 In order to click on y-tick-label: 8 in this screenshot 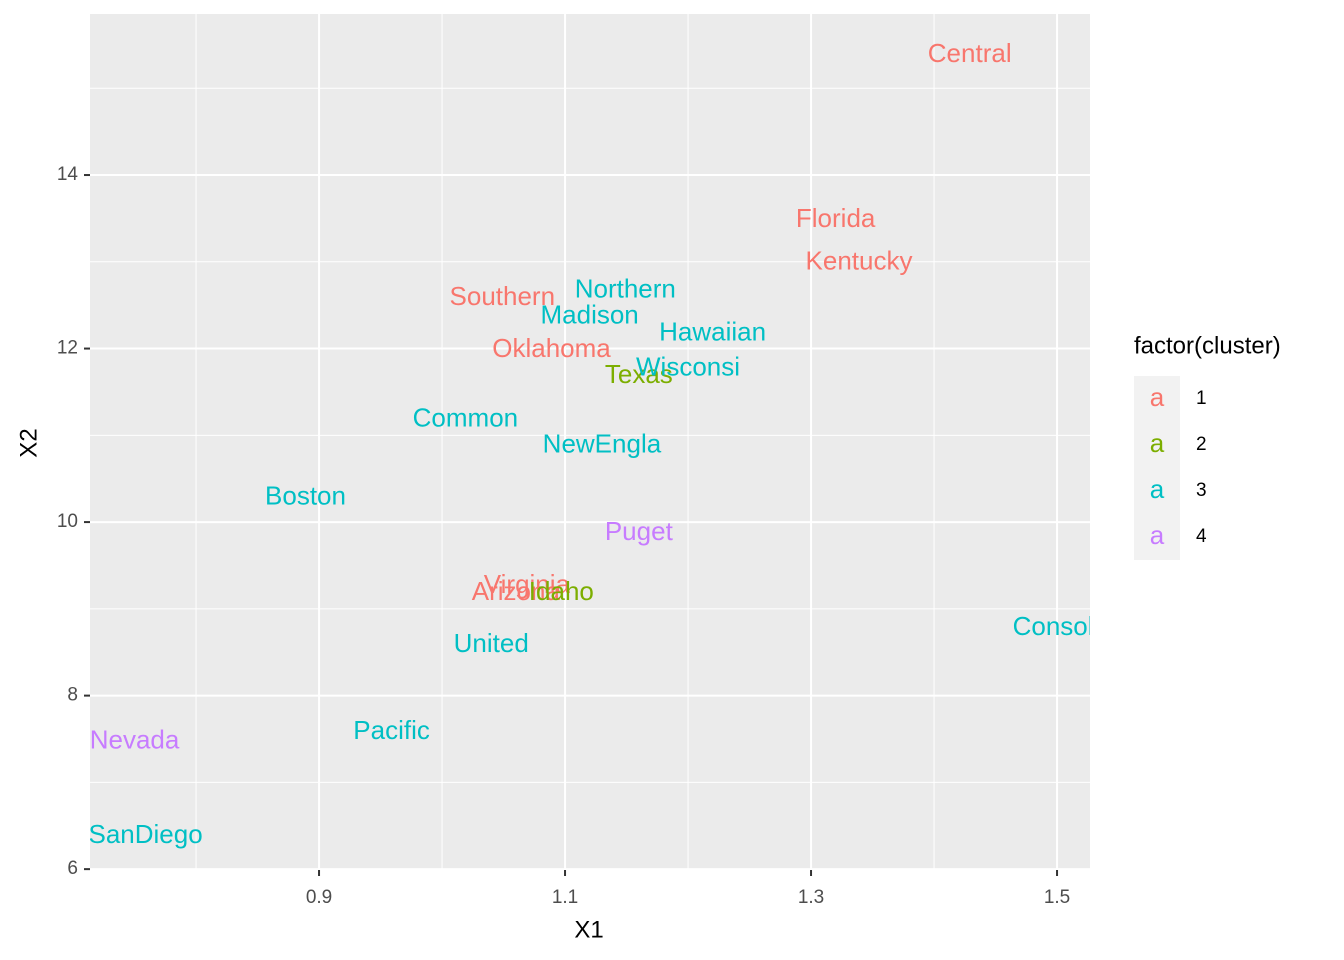, I will do `click(72, 695)`.